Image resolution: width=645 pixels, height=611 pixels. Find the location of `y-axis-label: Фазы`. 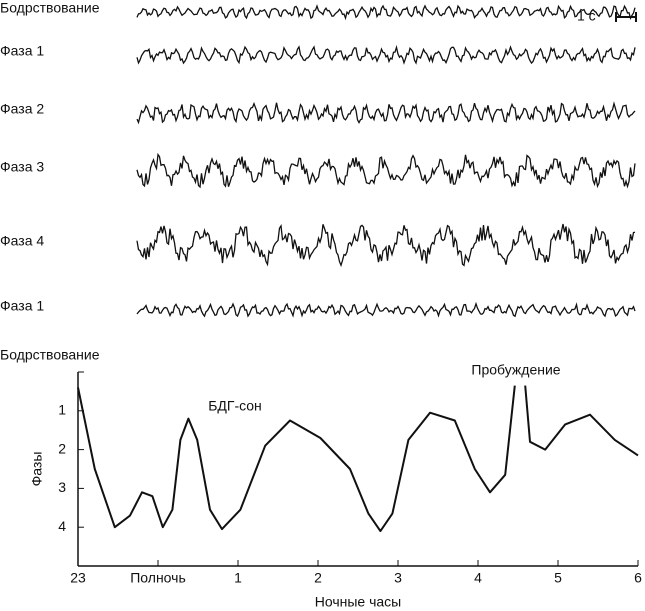

y-axis-label: Фазы is located at coordinates (37, 469).